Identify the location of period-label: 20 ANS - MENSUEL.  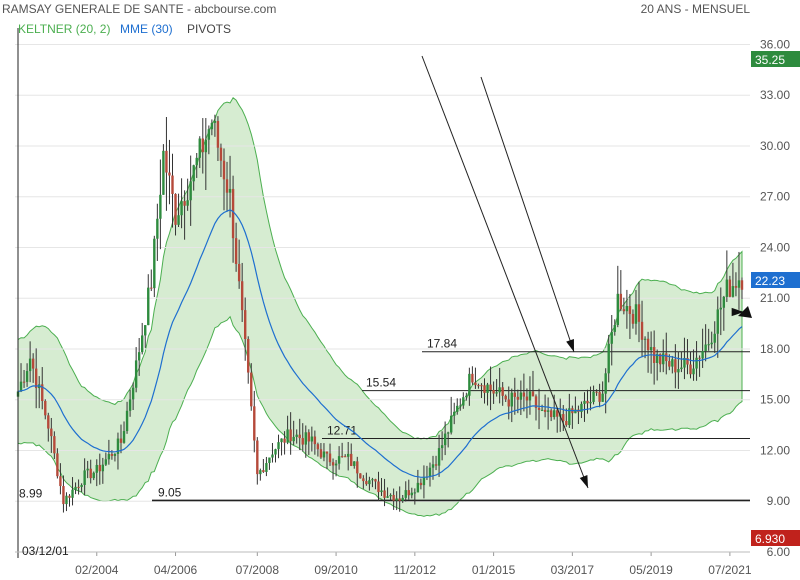
(696, 9).